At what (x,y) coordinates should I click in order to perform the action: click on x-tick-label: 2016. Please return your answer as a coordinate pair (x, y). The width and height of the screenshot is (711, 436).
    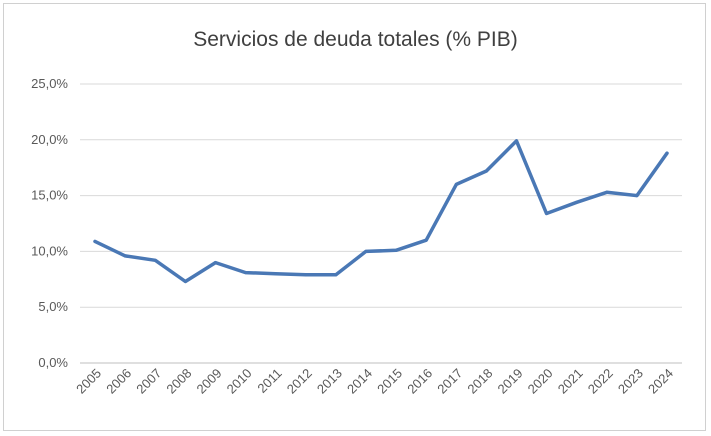
    Looking at the image, I should click on (419, 381).